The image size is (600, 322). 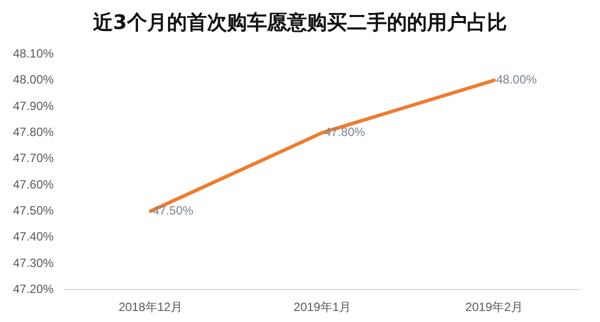 What do you see at coordinates (517, 79) in the screenshot?
I see `data-label: 48.00%` at bounding box center [517, 79].